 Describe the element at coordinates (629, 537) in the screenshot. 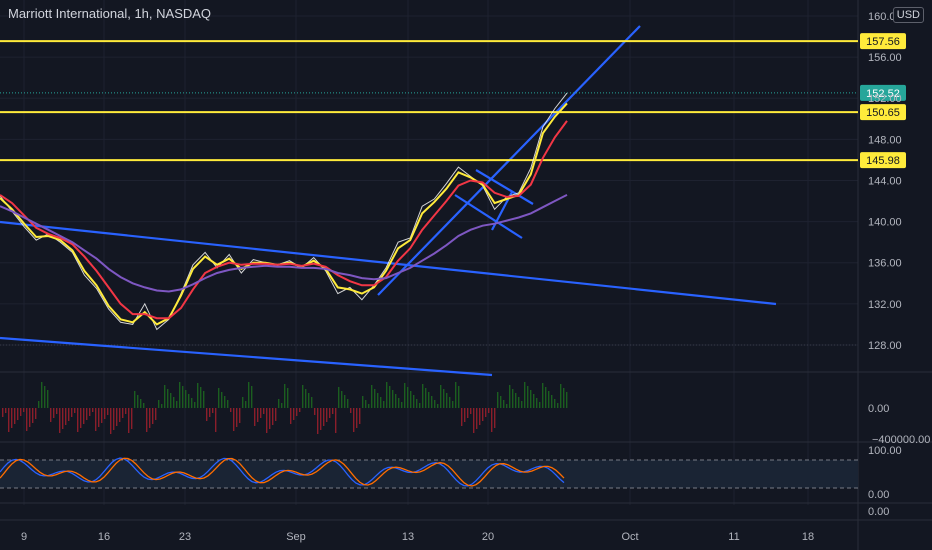

I see `time-tick: Oct` at that location.